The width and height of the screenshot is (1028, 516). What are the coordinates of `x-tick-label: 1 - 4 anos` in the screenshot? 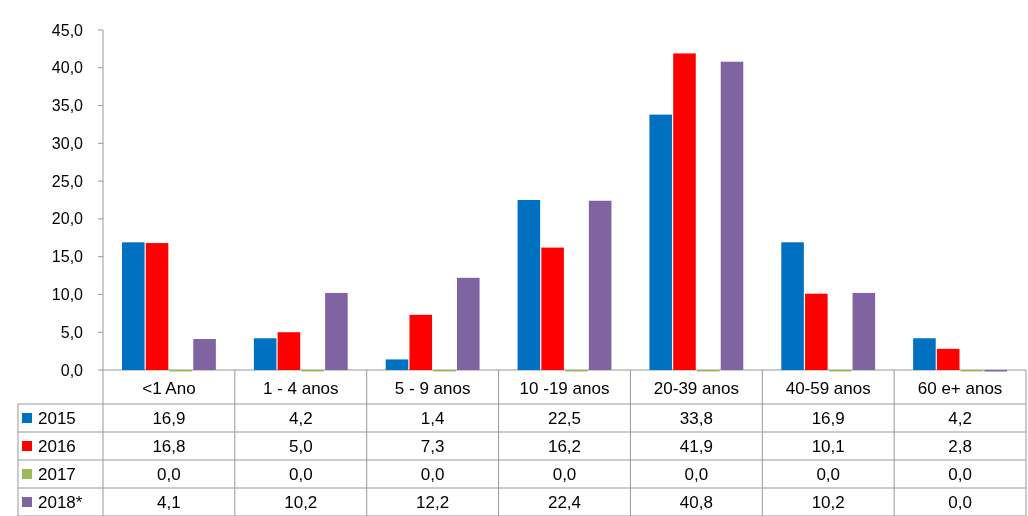 It's located at (300, 388).